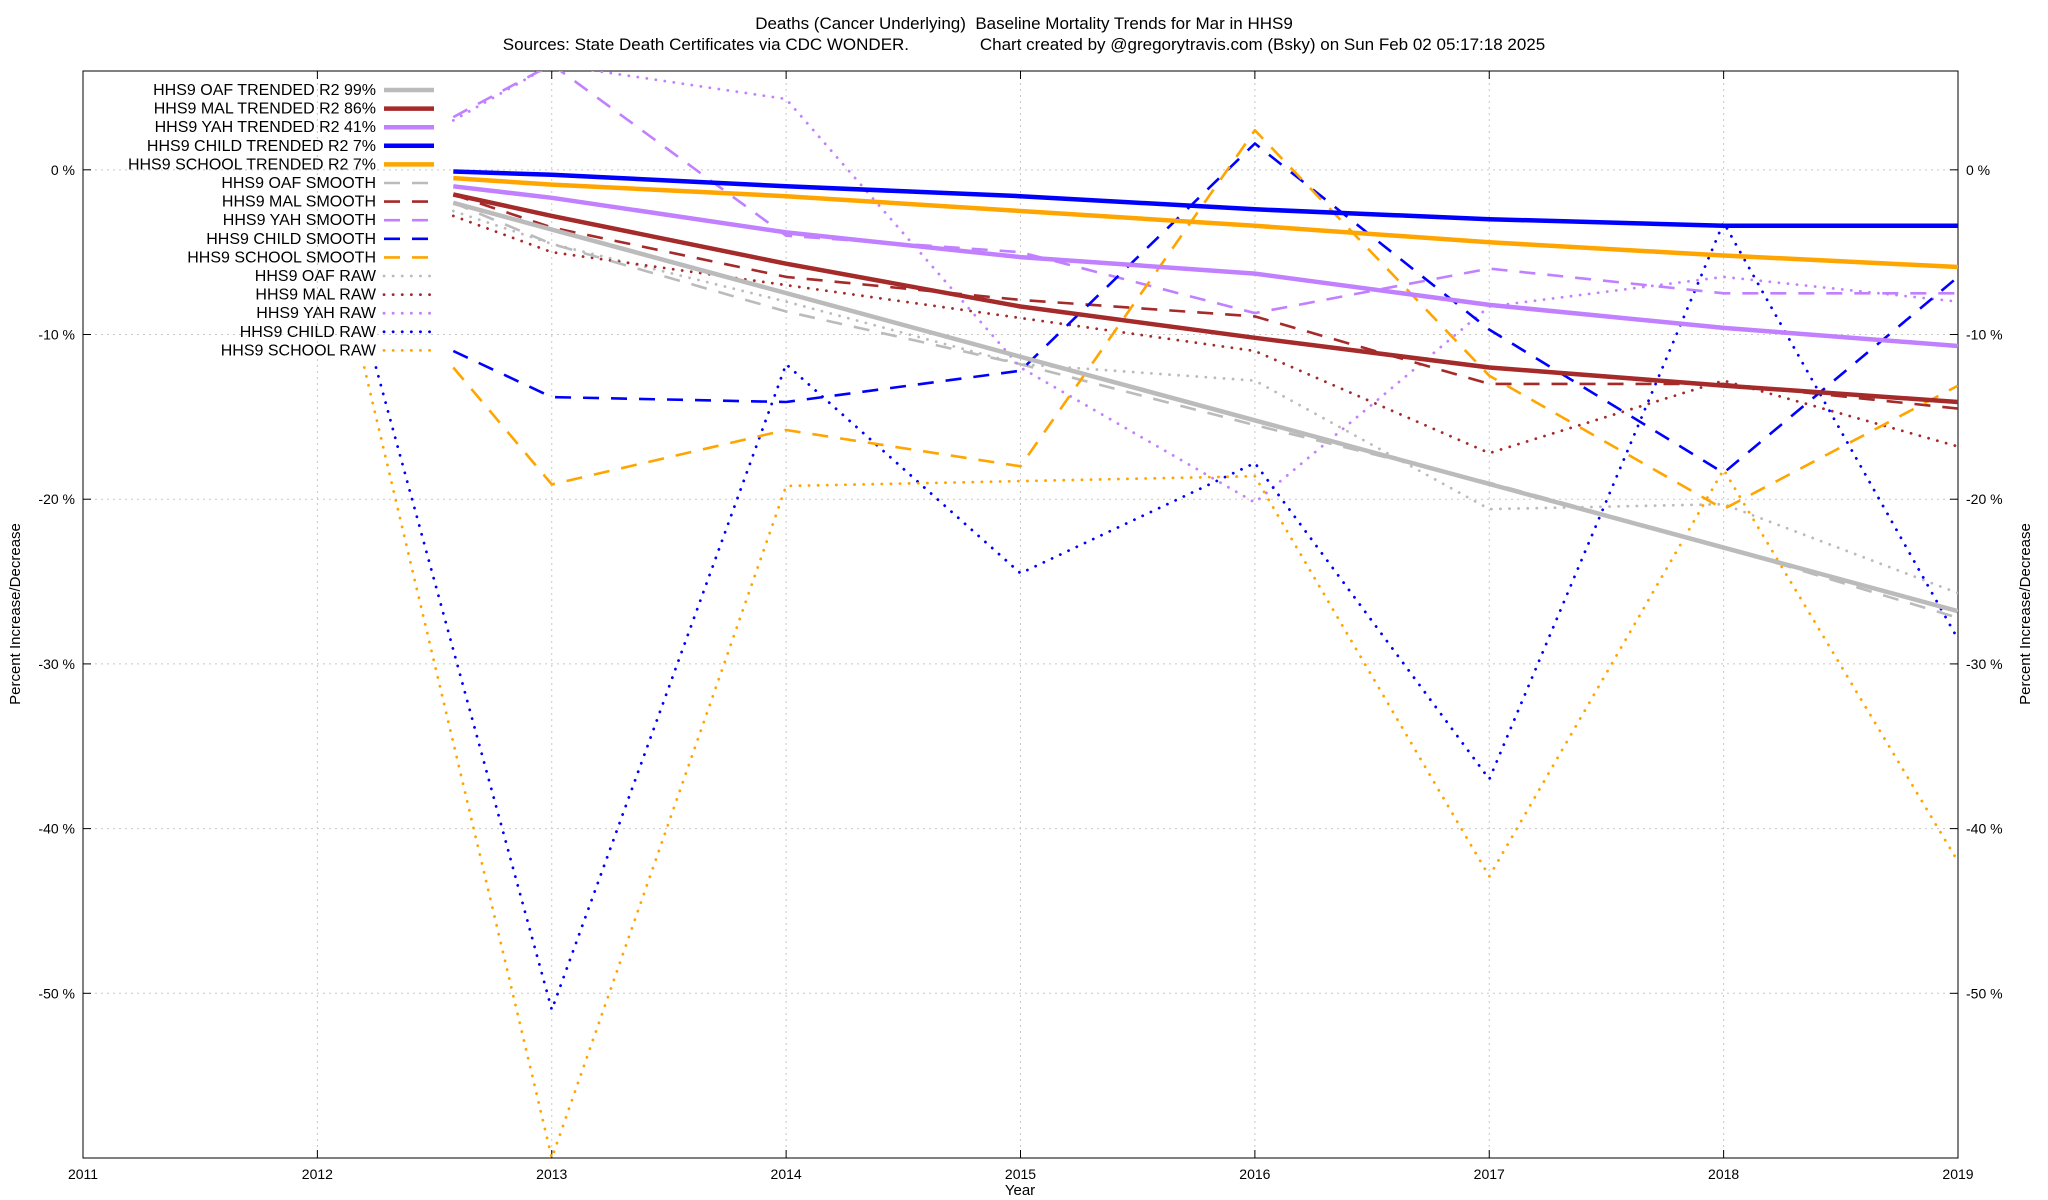 The width and height of the screenshot is (2048, 1200). Describe the element at coordinates (298, 183) in the screenshot. I see `legend-label: HHS9 OAF SMOOTH` at that location.